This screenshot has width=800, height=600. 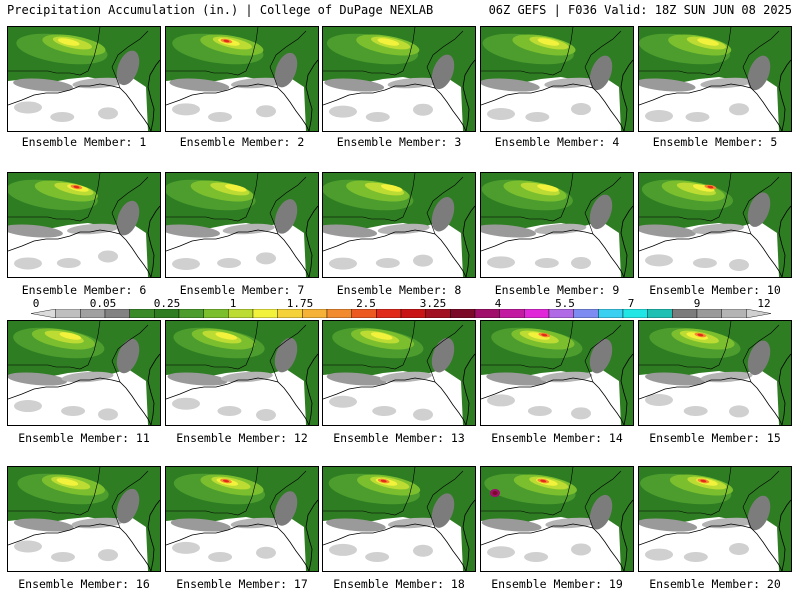 What do you see at coordinates (242, 438) in the screenshot?
I see `ensemble-member-label: Ensemble Member: 12` at bounding box center [242, 438].